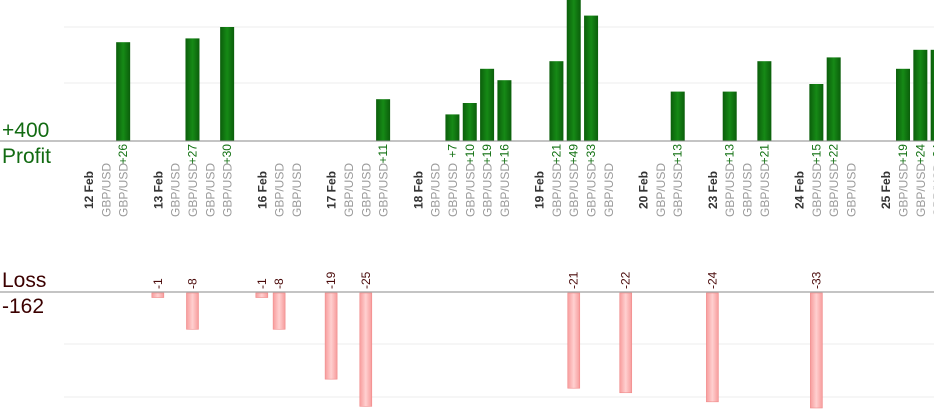 Image resolution: width=934 pixels, height=420 pixels. Describe the element at coordinates (262, 190) in the screenshot. I see `date-label: 16 Feb` at that location.